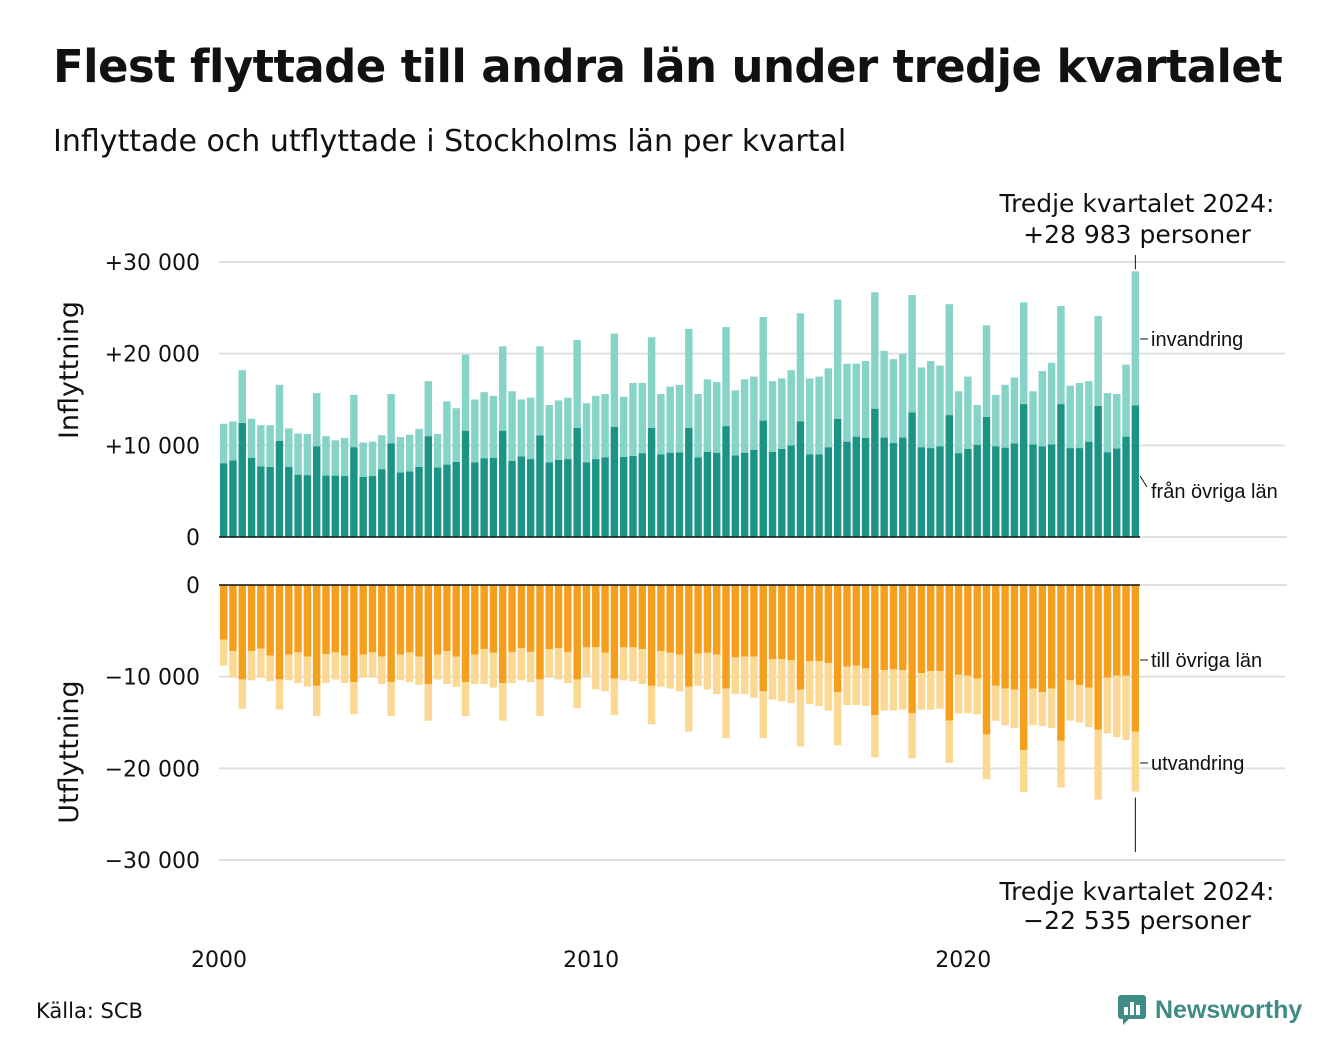  What do you see at coordinates (591, 960) in the screenshot?
I see `x-tick-label: 2010` at bounding box center [591, 960].